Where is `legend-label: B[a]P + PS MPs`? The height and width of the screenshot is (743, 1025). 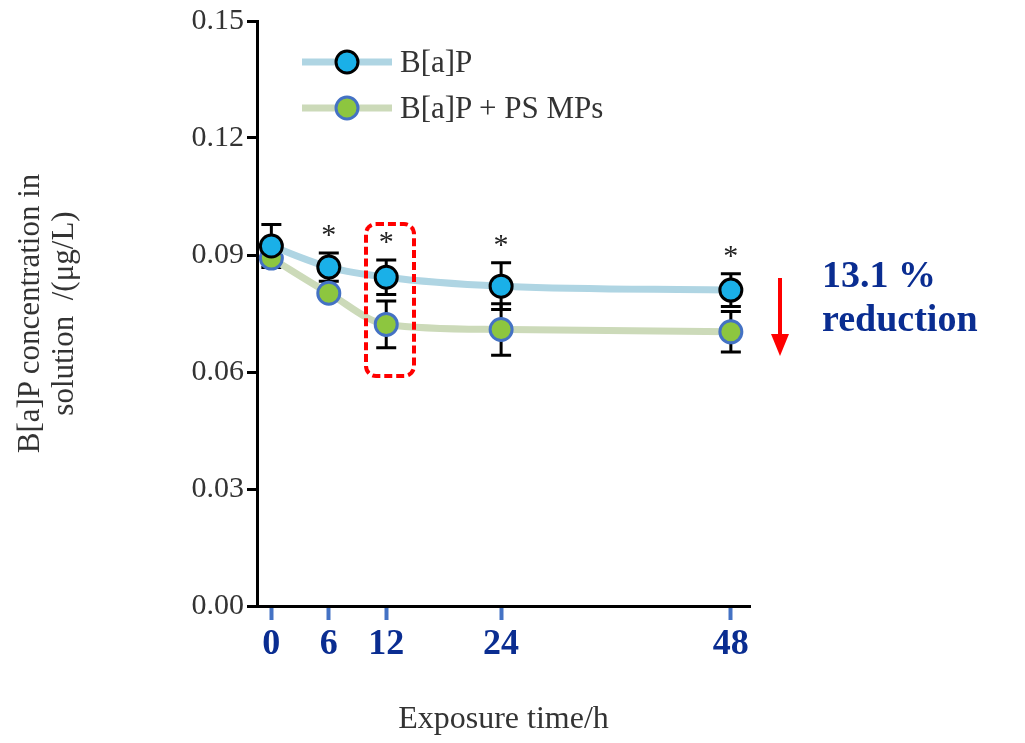
legend-label: B[a]P + PS MPs is located at coordinates (502, 108).